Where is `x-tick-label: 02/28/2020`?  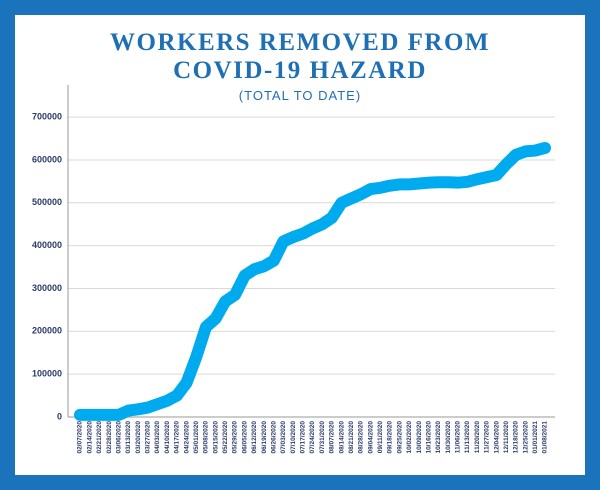 x-tick-label: 02/28/2020 is located at coordinates (109, 437).